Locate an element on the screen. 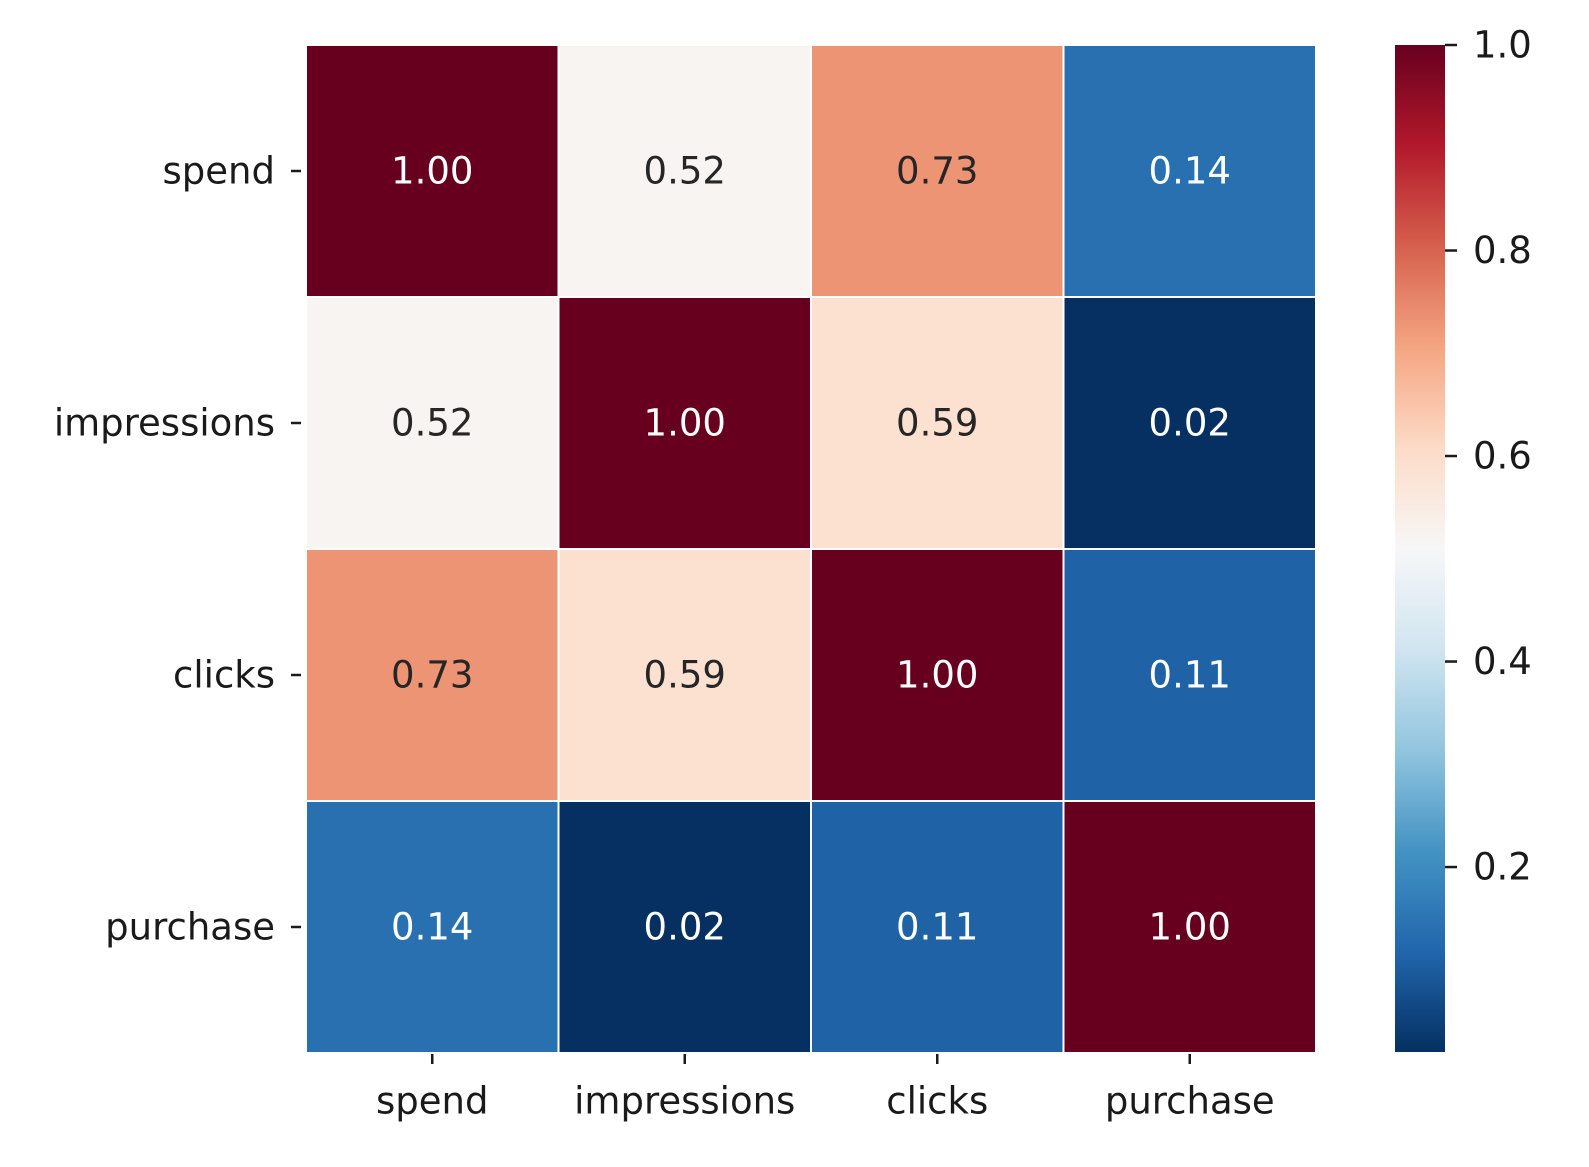  heatmap-cell-purchase-spend is located at coordinates (432, 927).